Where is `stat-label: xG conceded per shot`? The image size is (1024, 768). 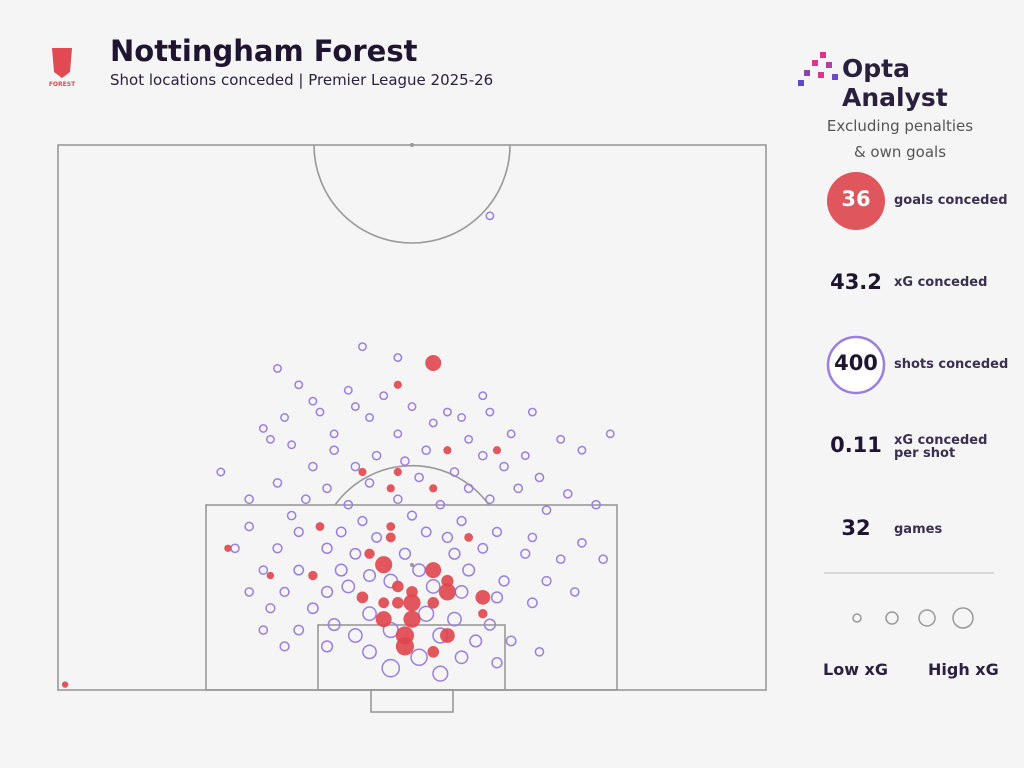
stat-label: xG conceded per shot is located at coordinates (941, 447).